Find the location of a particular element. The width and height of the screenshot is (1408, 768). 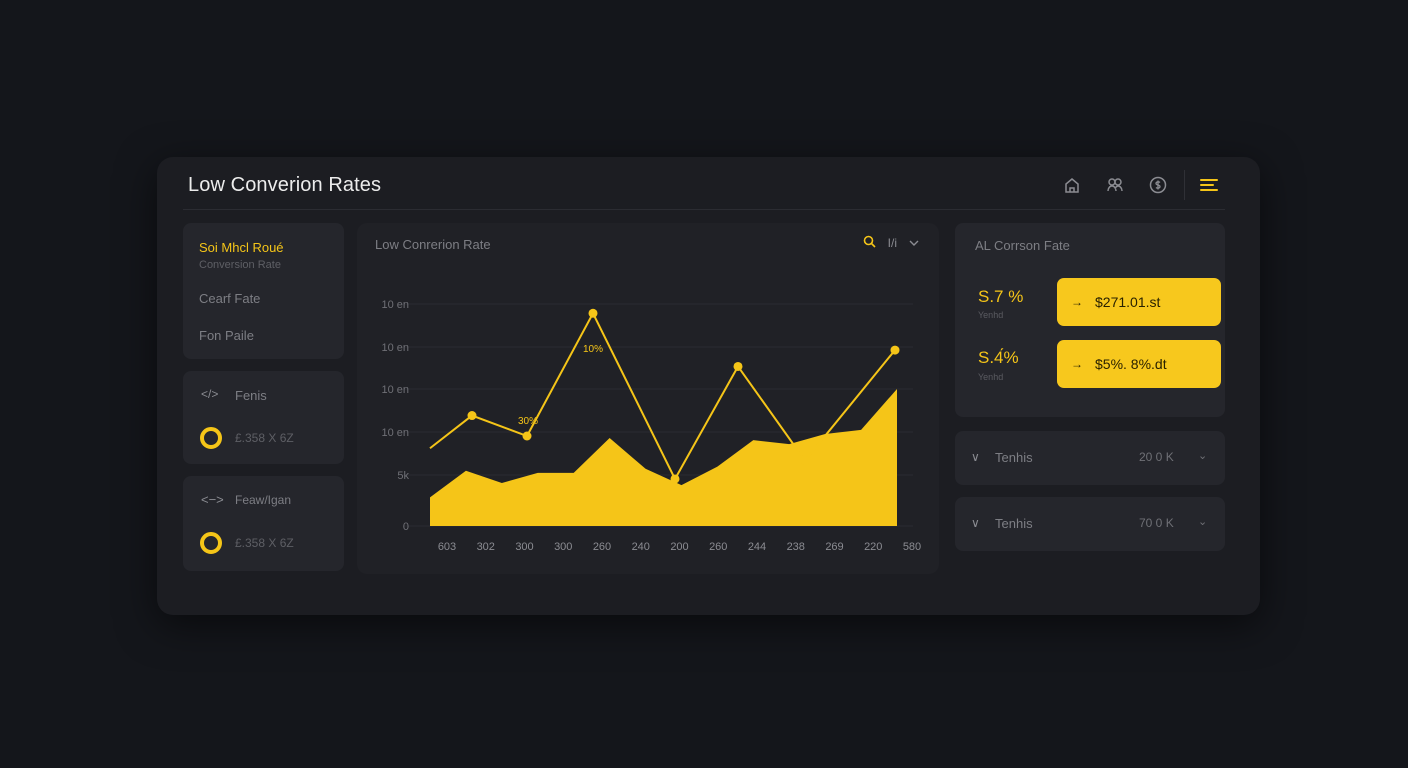

trend-row-1: ∨ Tenhis 20 0 K ⌄ is located at coordinates (1090, 458).